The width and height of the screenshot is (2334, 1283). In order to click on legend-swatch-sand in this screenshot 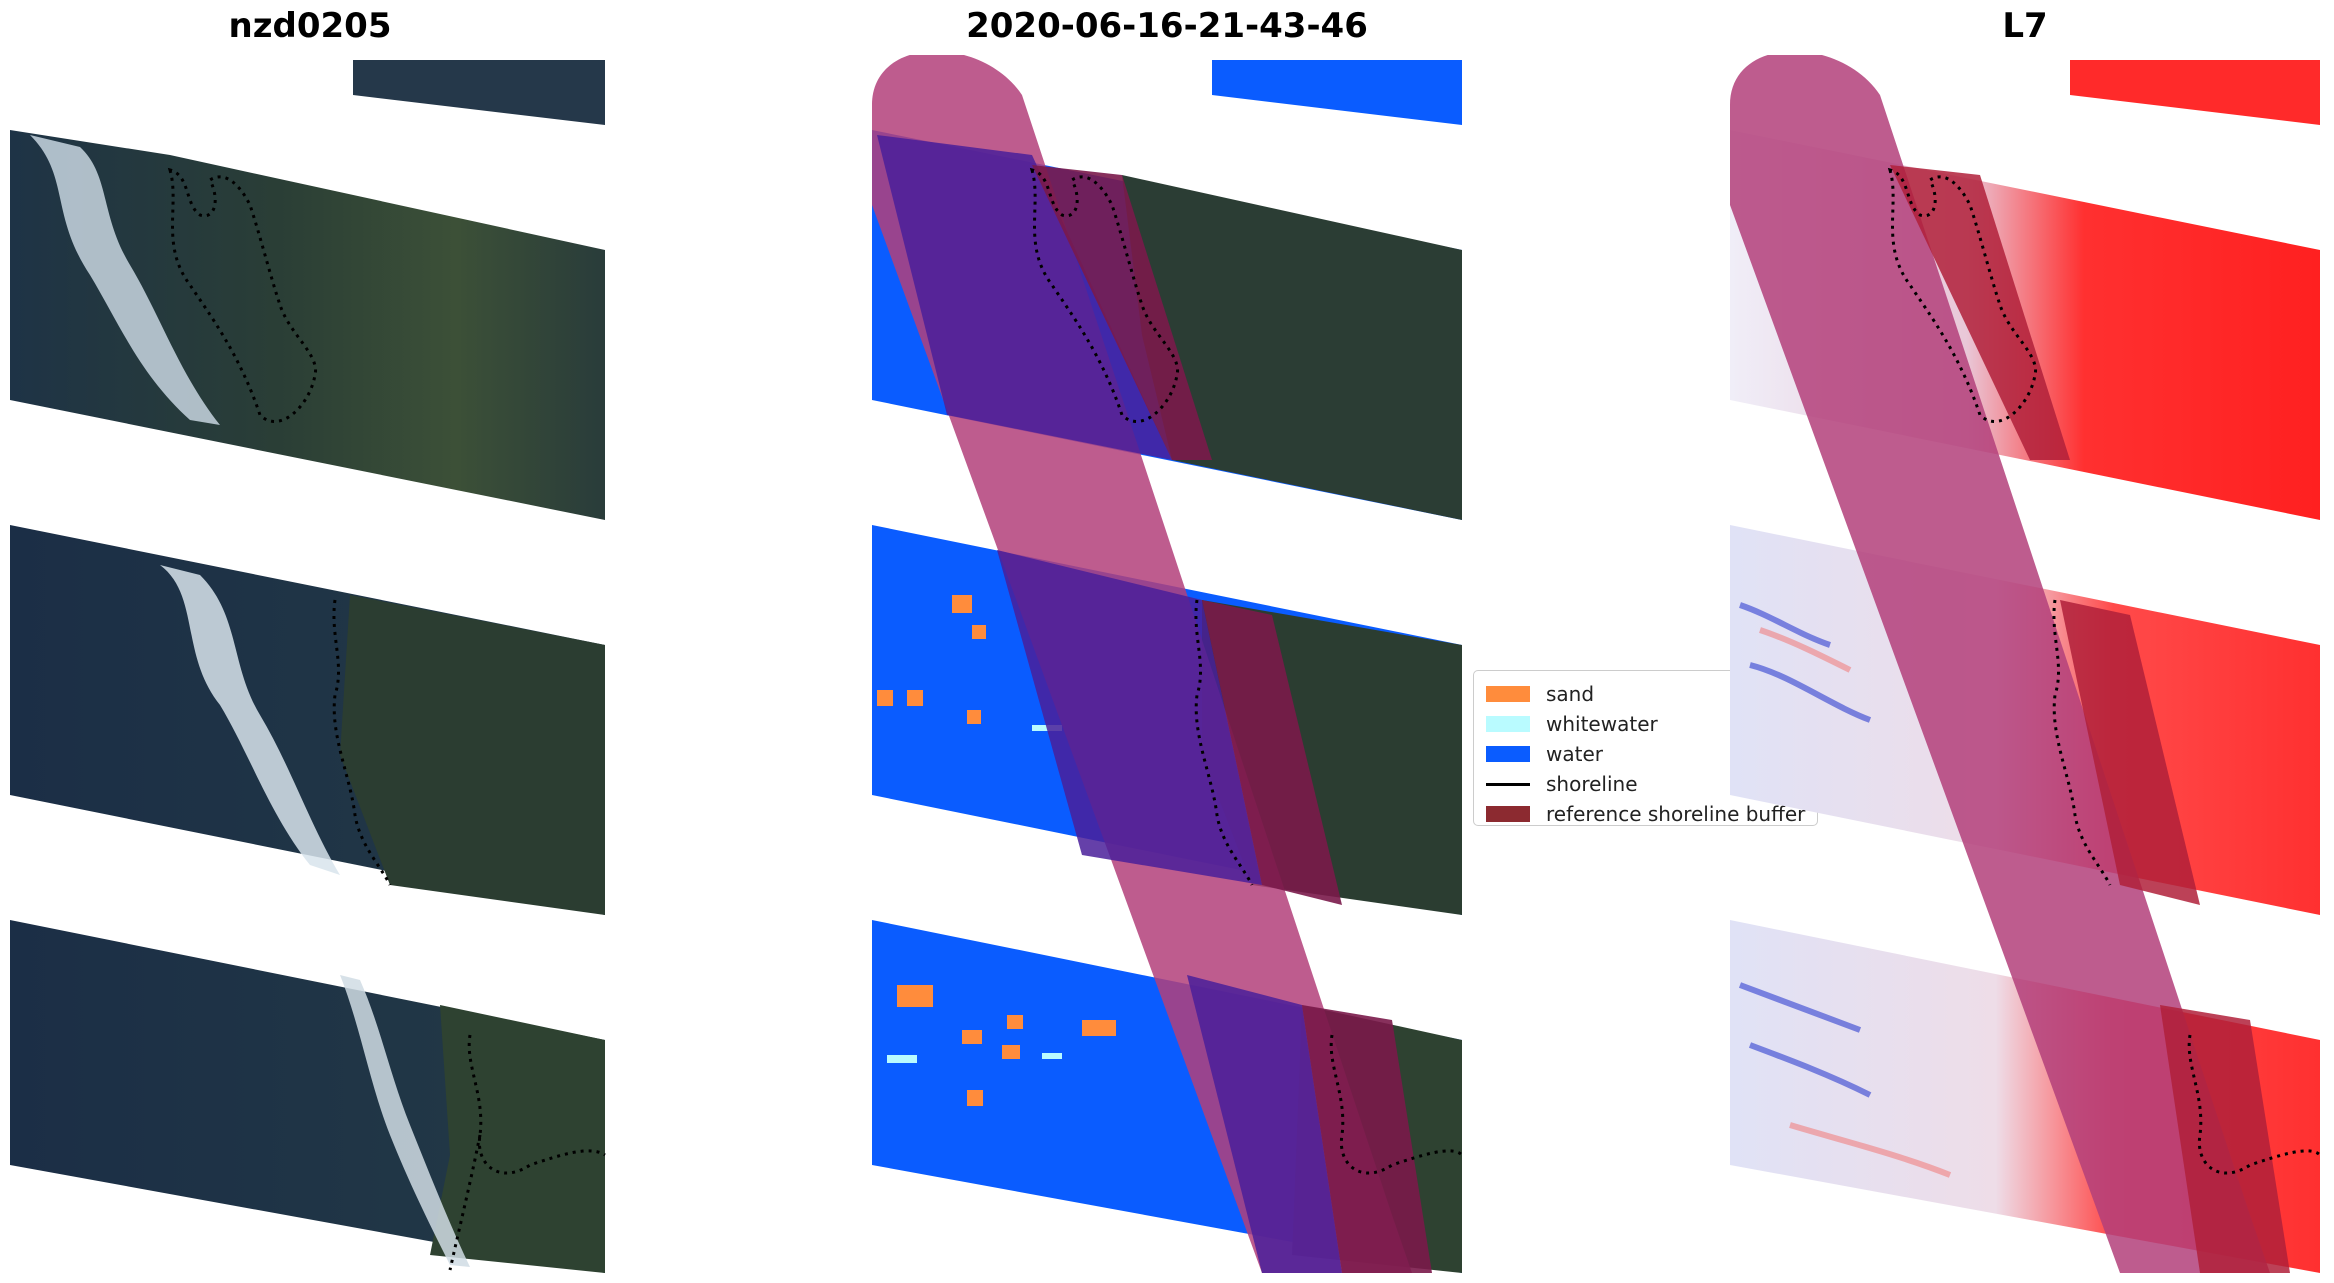, I will do `click(1508, 694)`.